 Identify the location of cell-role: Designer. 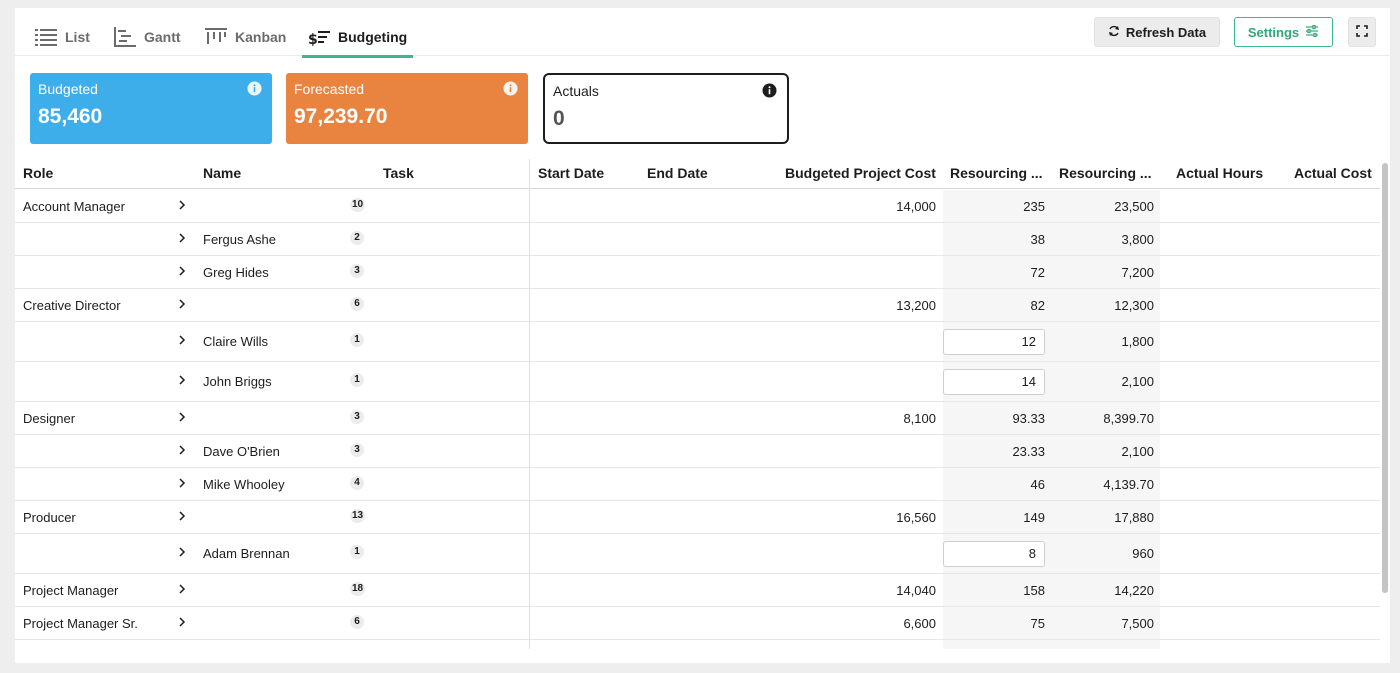
(49, 418).